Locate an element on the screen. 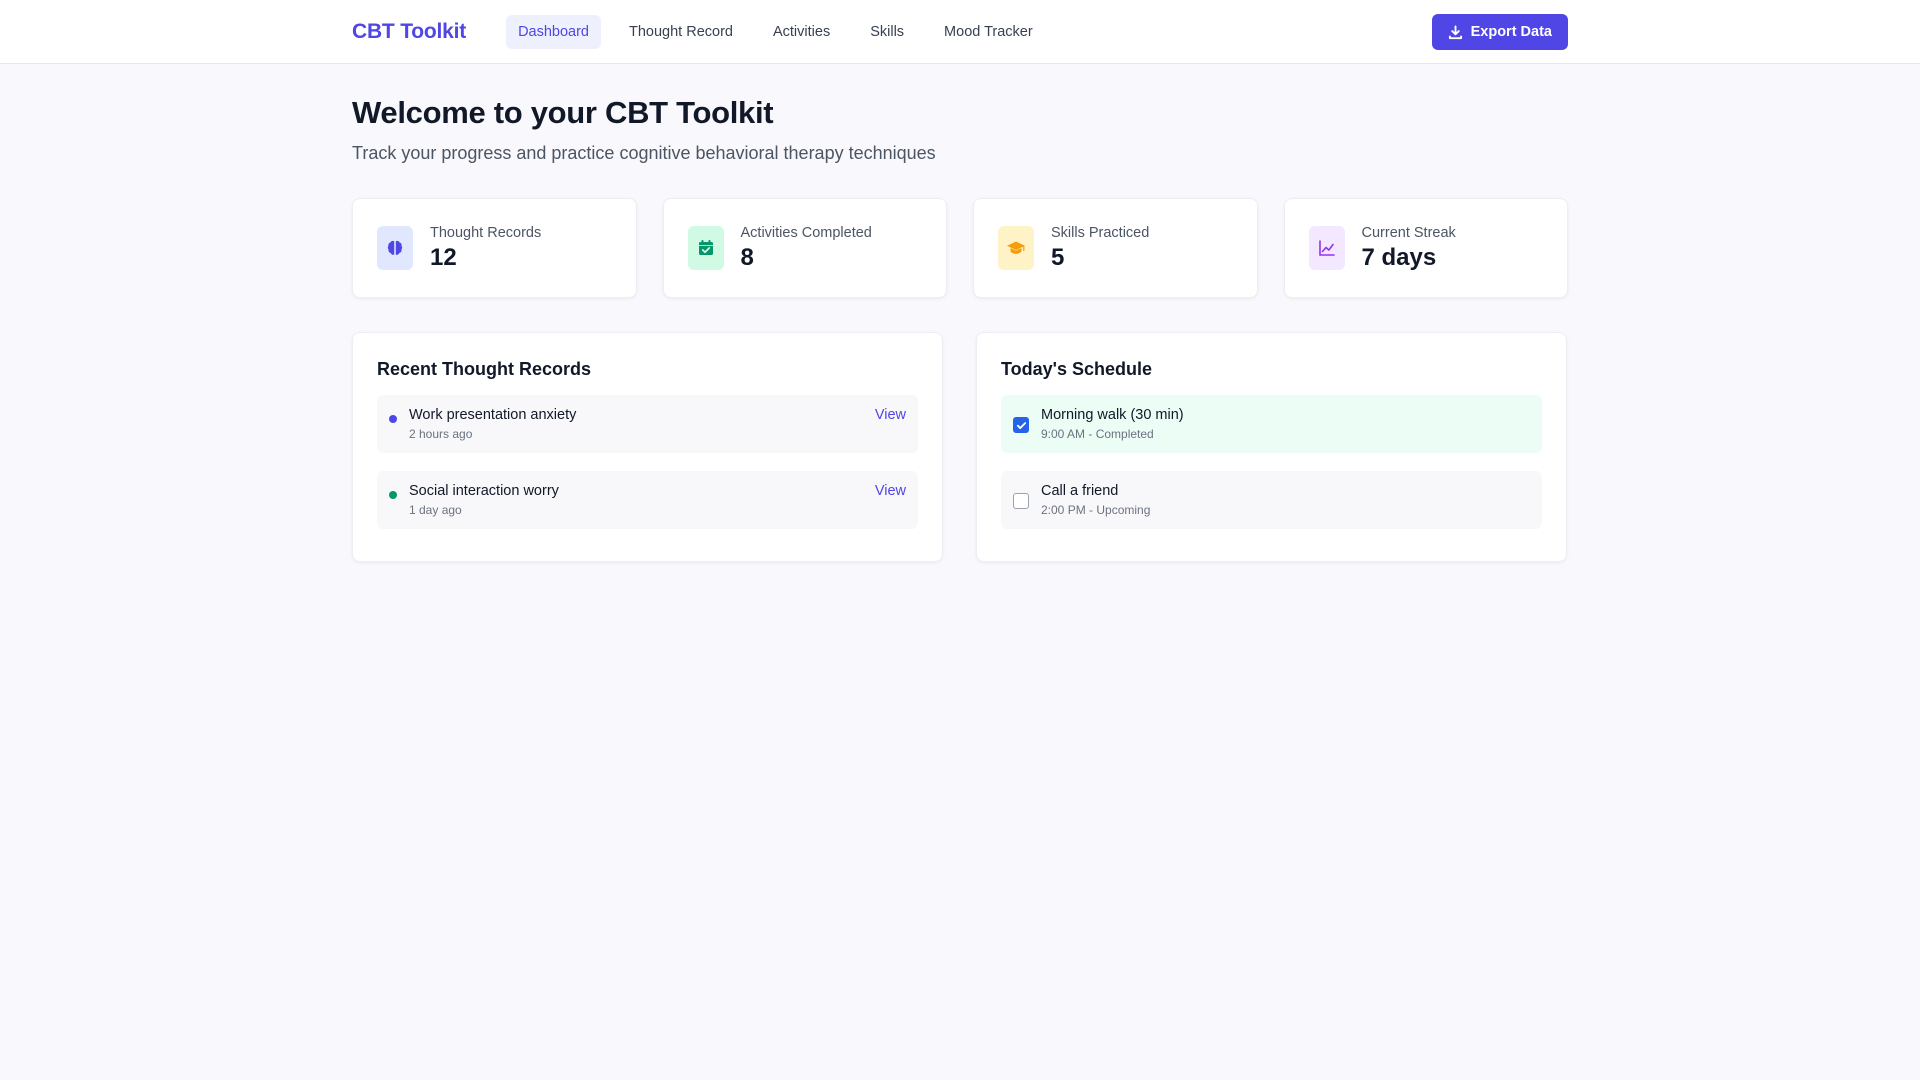 The width and height of the screenshot is (1920, 1080). page-title: Welcome to your CBT Toolkit is located at coordinates (563, 112).